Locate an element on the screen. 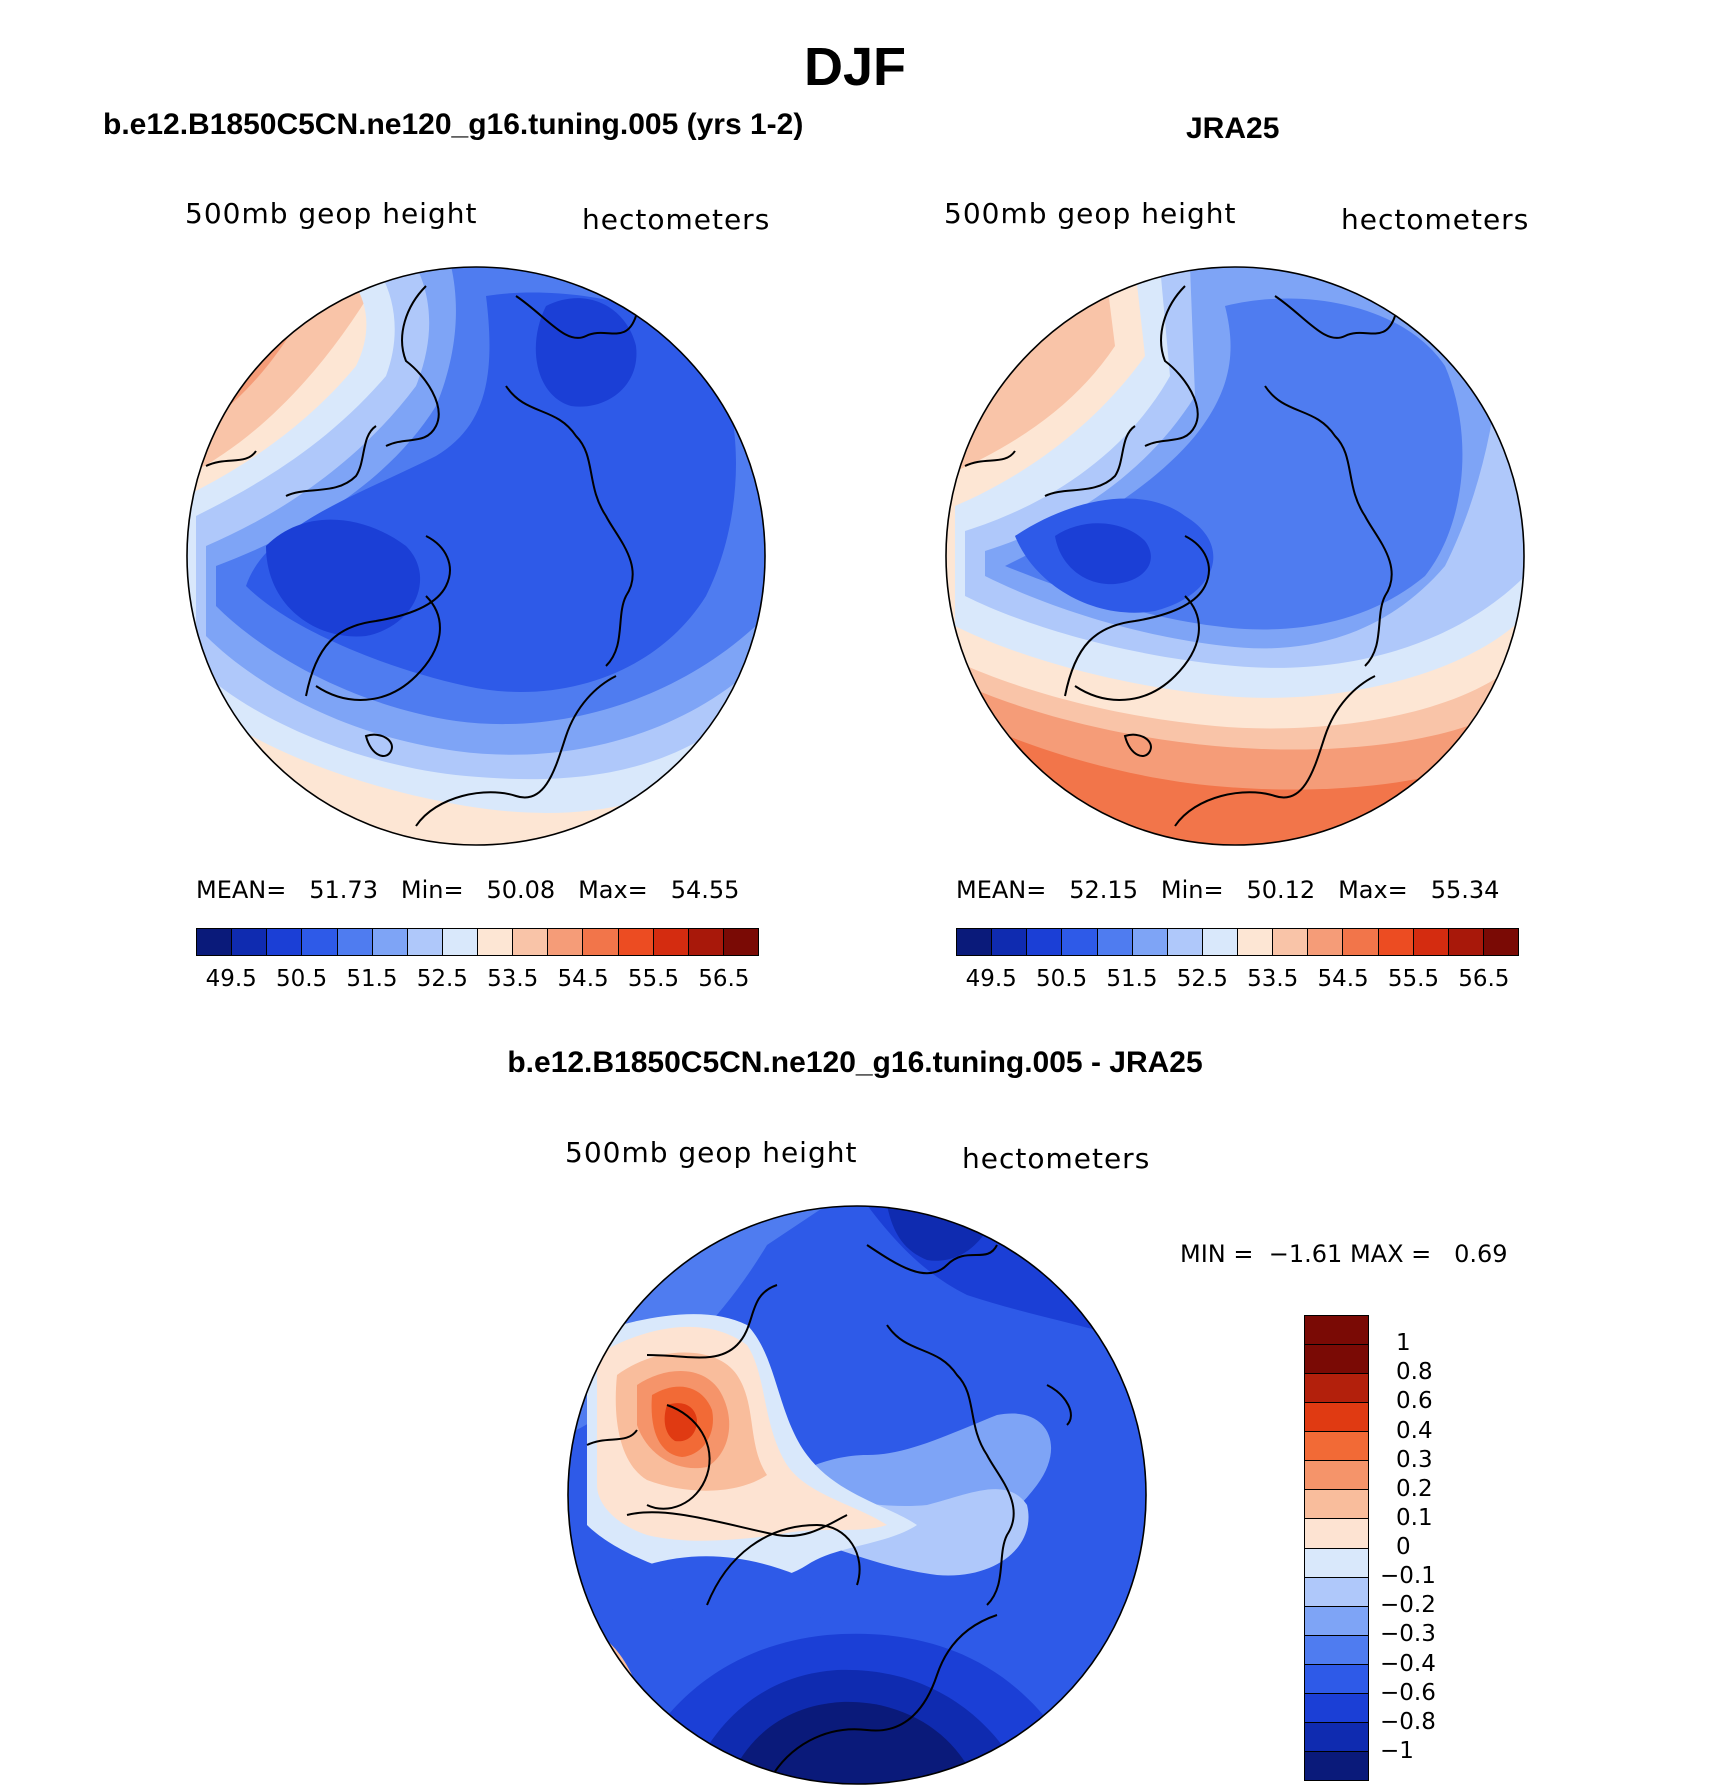 The width and height of the screenshot is (1710, 1785). obs-max-value: 55.34 is located at coordinates (1465, 890).